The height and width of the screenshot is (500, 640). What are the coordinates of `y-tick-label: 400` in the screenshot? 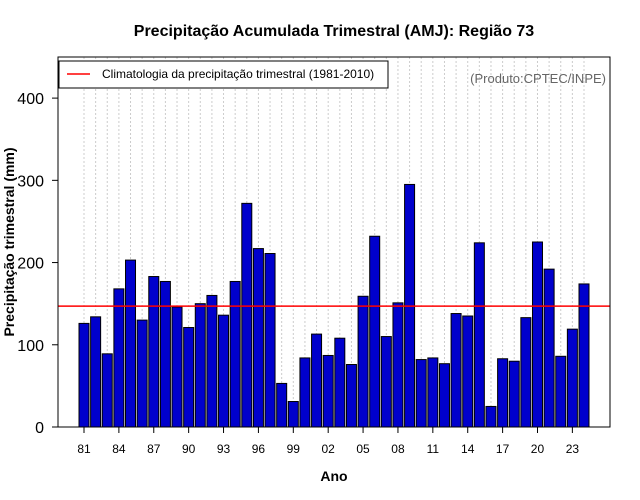 It's located at (30, 99).